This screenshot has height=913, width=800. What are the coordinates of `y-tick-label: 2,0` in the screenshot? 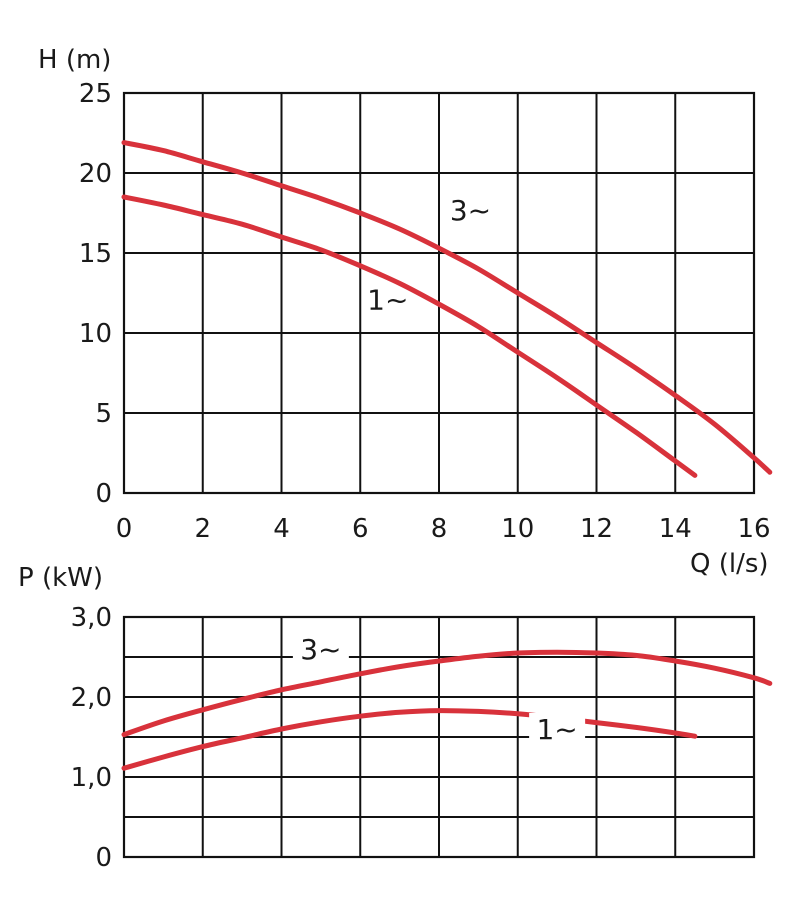 It's located at (91, 698).